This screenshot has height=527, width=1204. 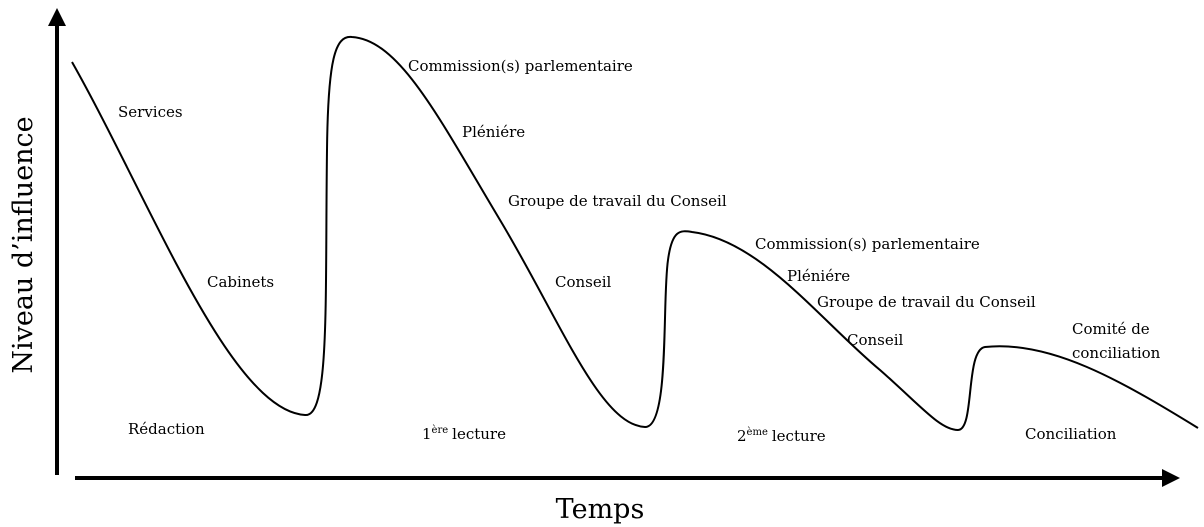 I want to click on annotation: Cabinets, so click(x=240, y=282).